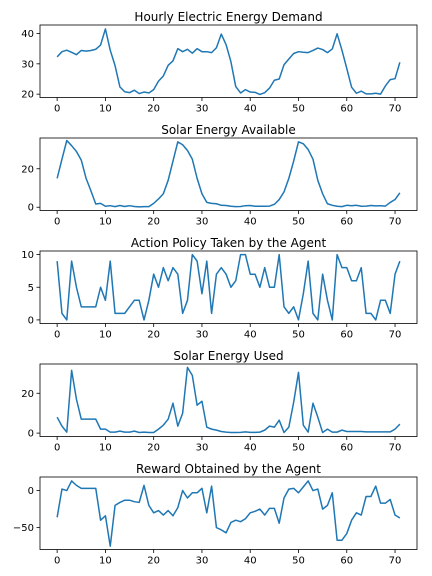  What do you see at coordinates (229, 243) in the screenshot?
I see `chart-title: Action Policy Taken by the Agent` at bounding box center [229, 243].